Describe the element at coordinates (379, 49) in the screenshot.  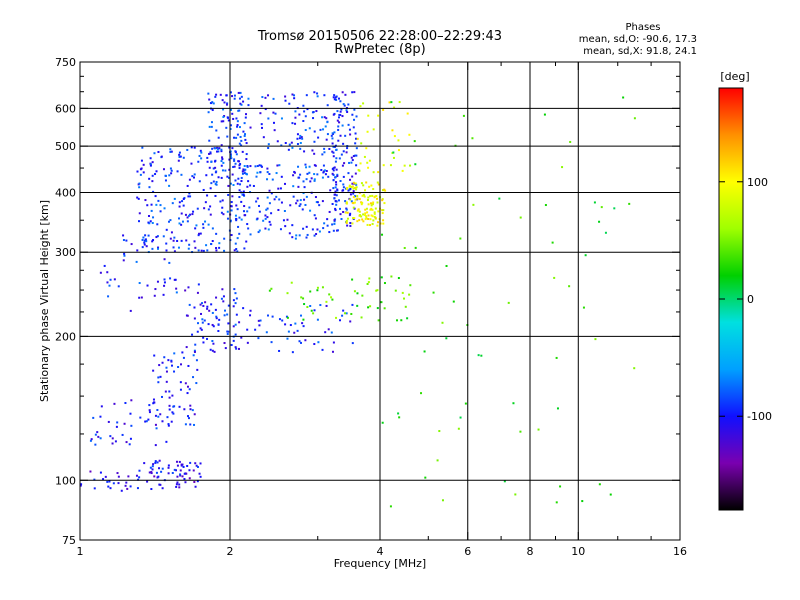
I see `chart-subtitle: RwPretec (8p)` at that location.